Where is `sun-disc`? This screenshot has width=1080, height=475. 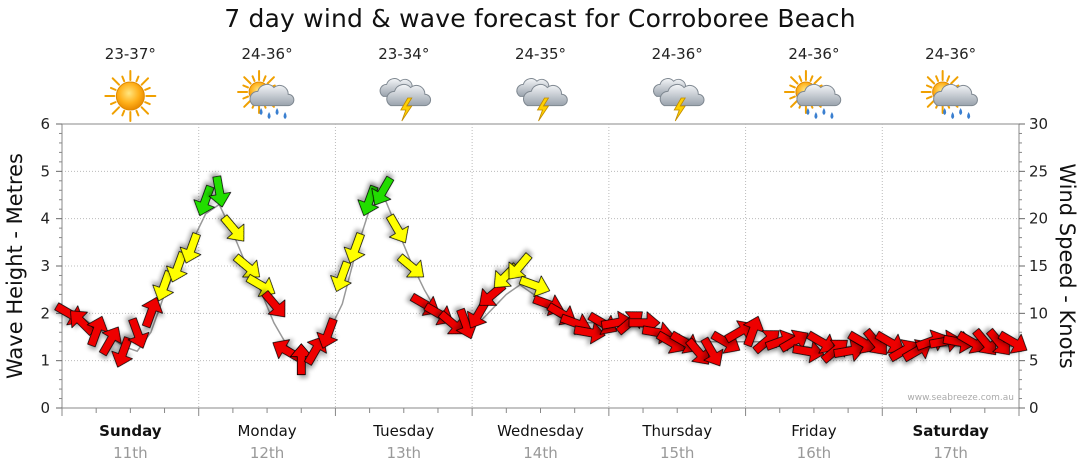
sun-disc is located at coordinates (130, 96).